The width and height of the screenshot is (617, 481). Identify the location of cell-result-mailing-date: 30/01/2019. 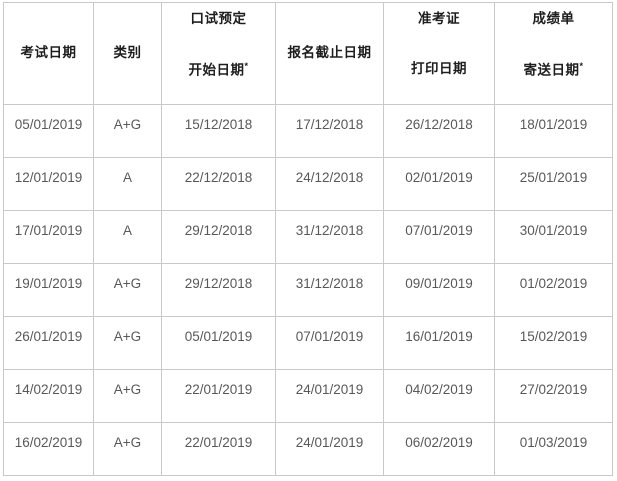
(553, 237).